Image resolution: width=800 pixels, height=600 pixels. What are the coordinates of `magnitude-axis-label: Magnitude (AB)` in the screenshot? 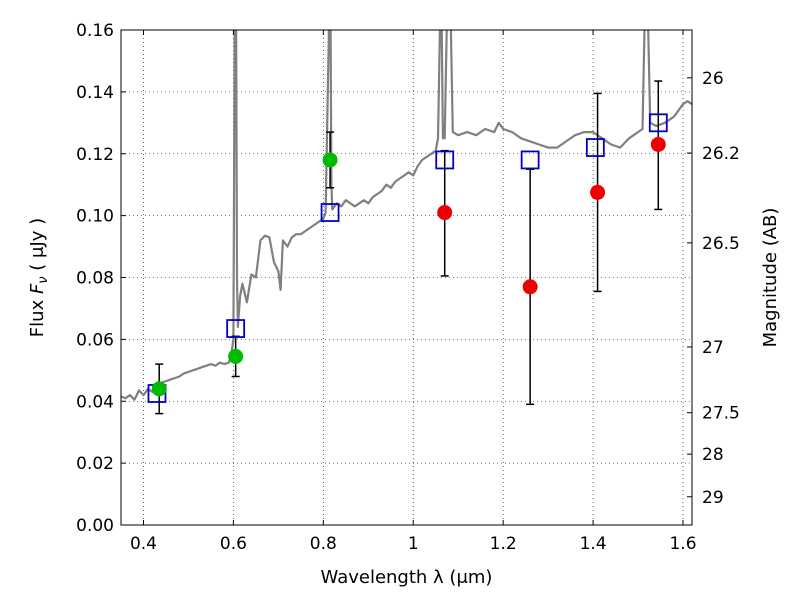 It's located at (770, 278).